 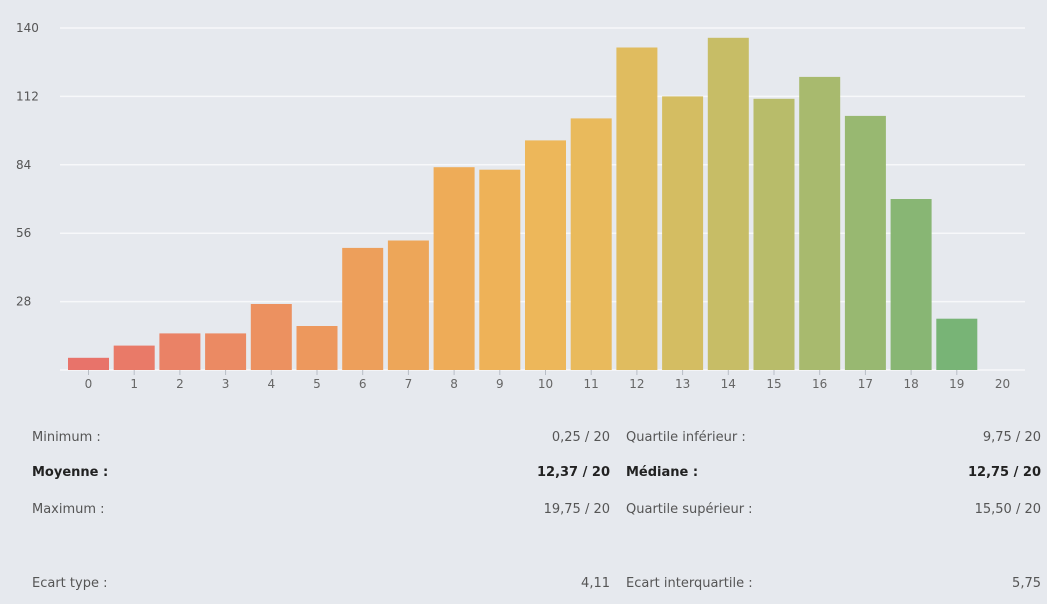 What do you see at coordinates (27, 28) in the screenshot?
I see `y-tick-label: 140` at bounding box center [27, 28].